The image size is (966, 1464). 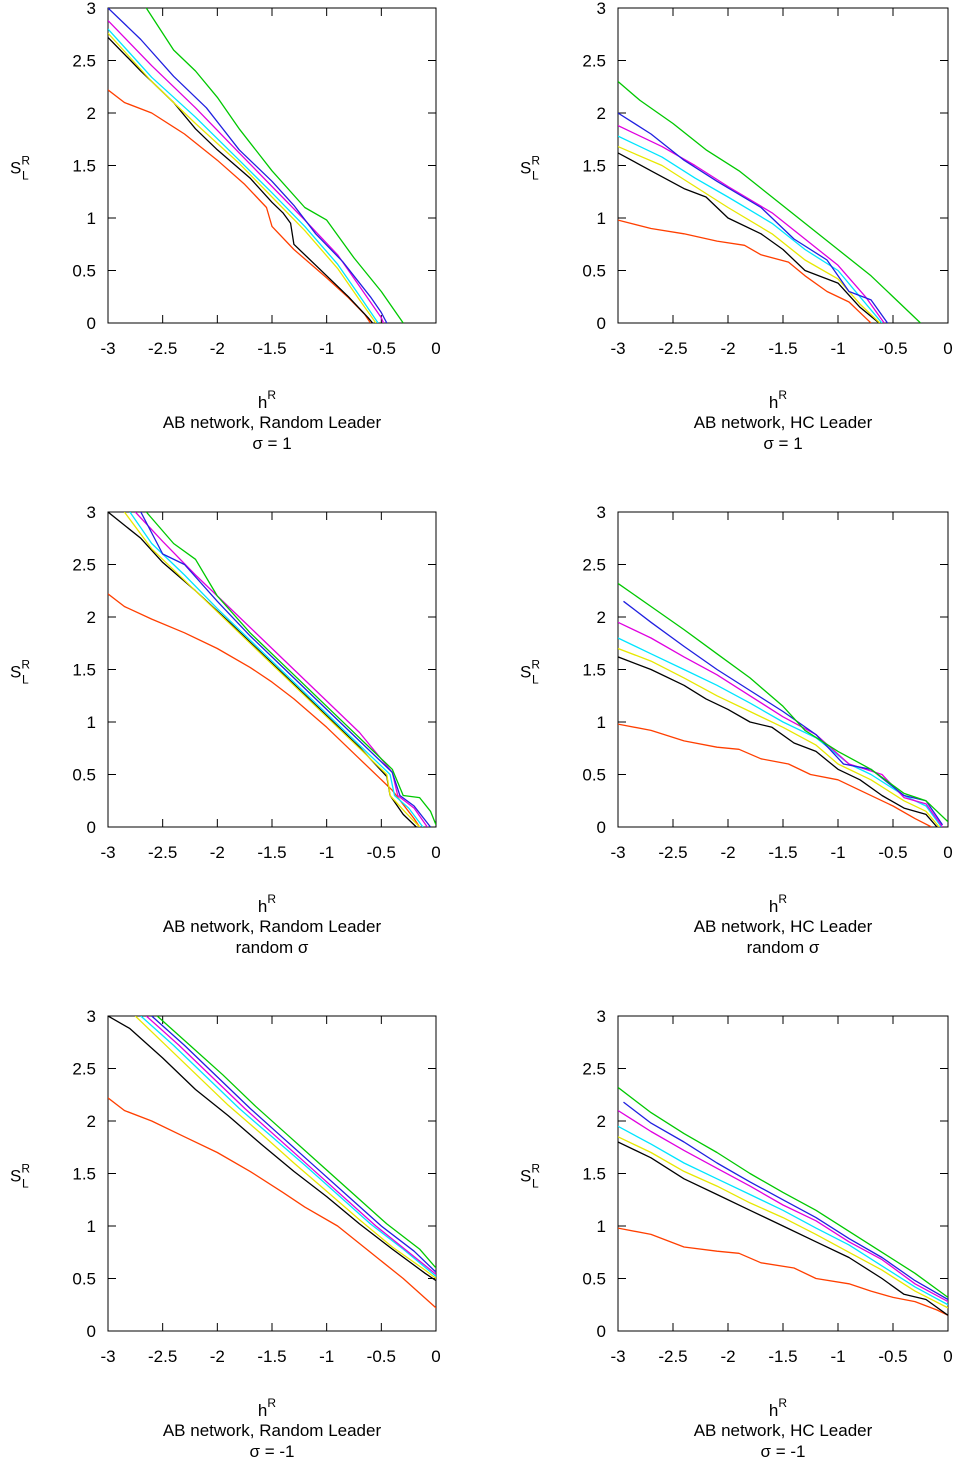 I want to click on x-tick-label: -1.5, so click(x=271, y=1356).